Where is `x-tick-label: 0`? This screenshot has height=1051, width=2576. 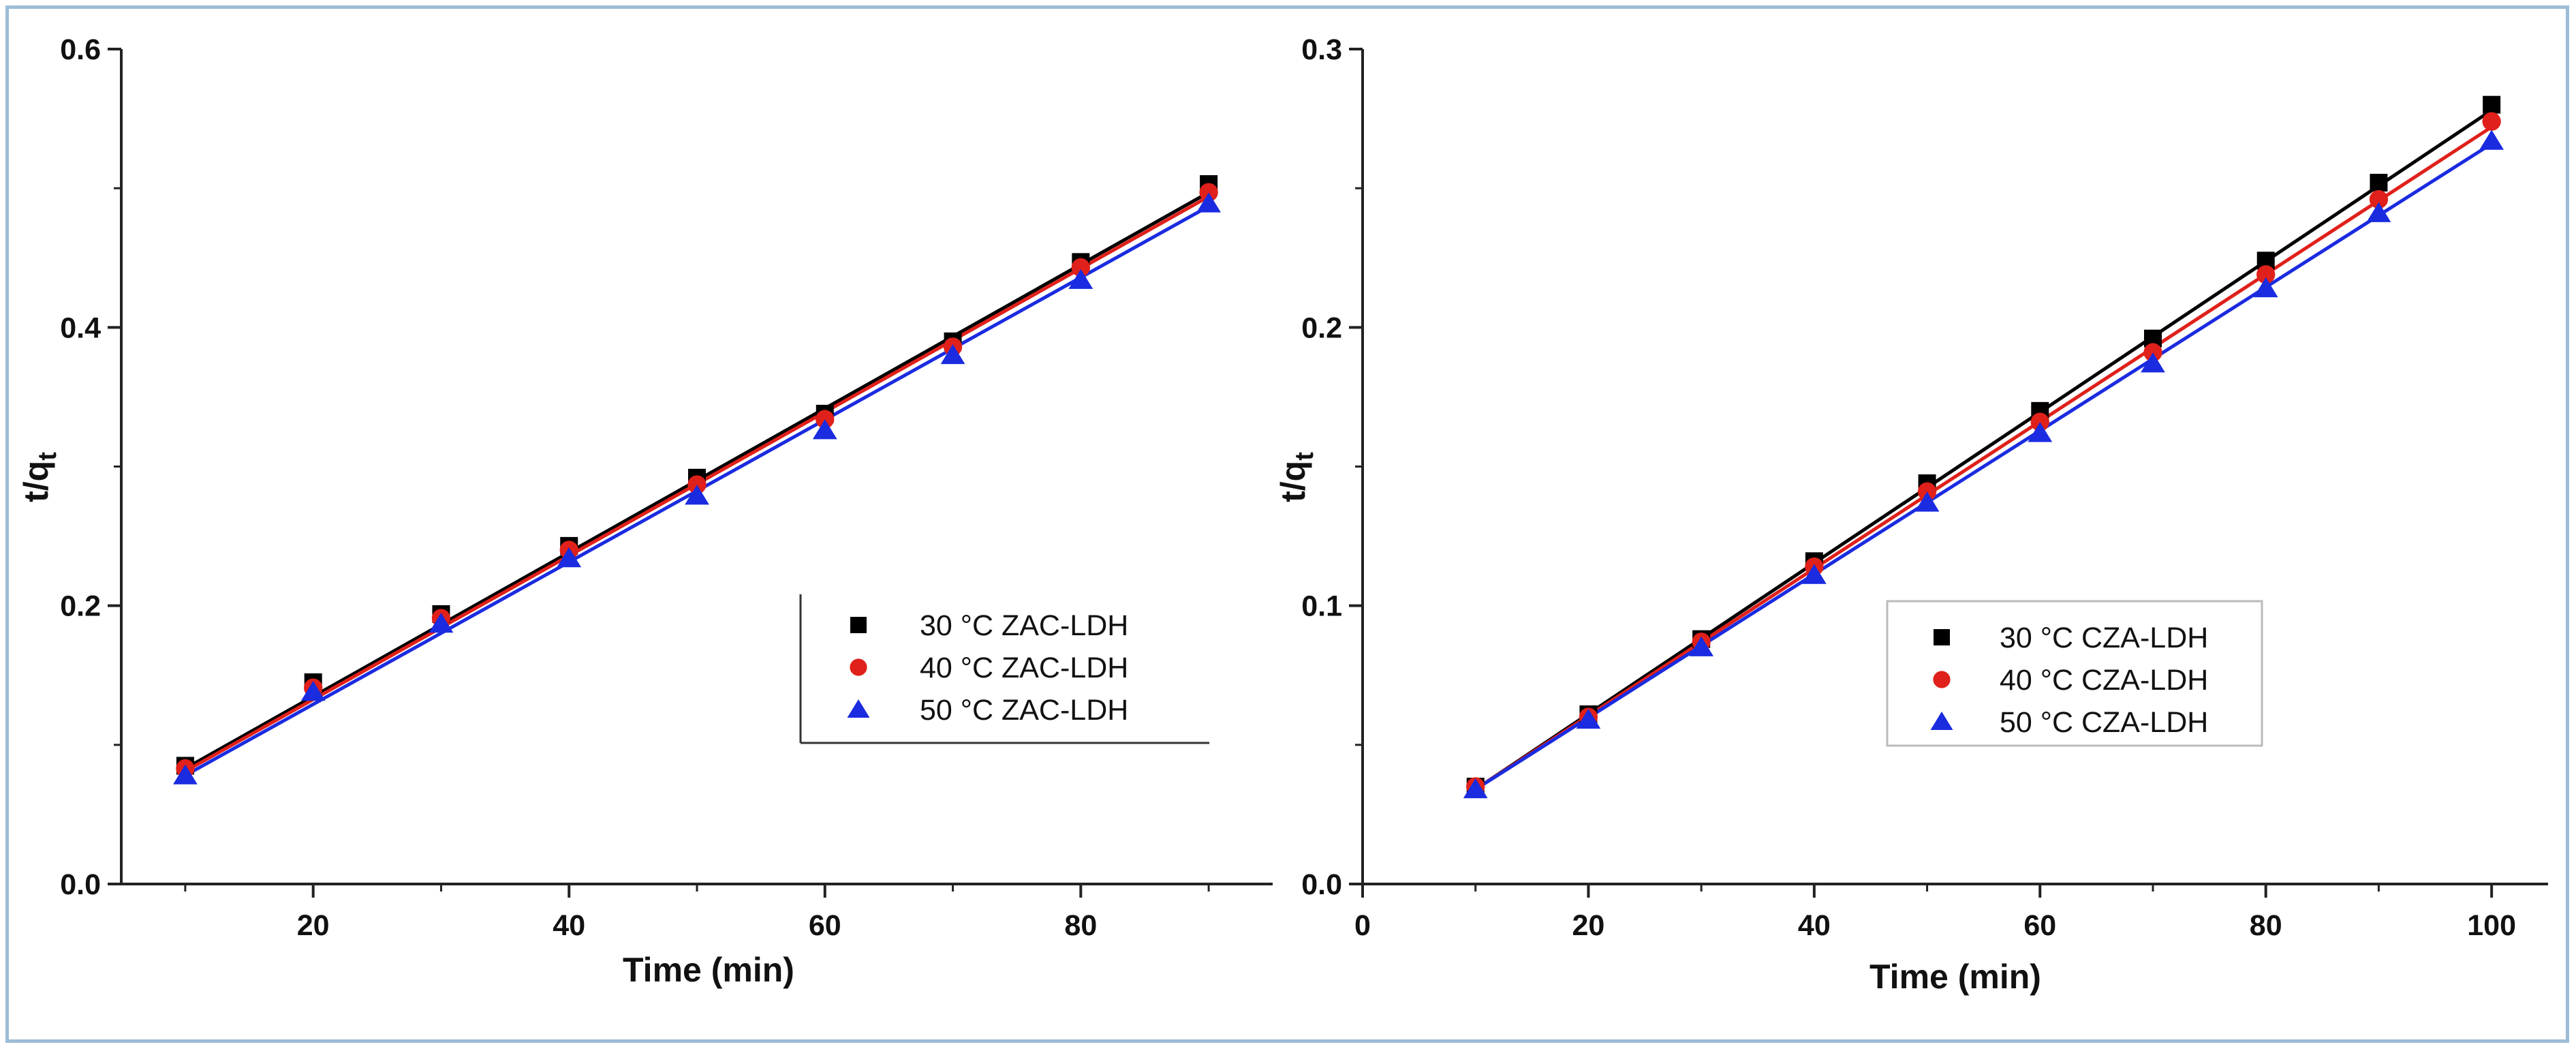
x-tick-label: 0 is located at coordinates (1362, 925).